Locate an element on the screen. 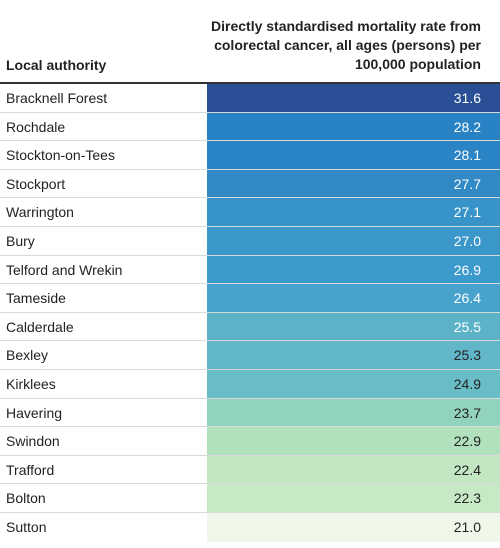 The width and height of the screenshot is (500, 548). rate-value: 31.6 is located at coordinates (467, 98).